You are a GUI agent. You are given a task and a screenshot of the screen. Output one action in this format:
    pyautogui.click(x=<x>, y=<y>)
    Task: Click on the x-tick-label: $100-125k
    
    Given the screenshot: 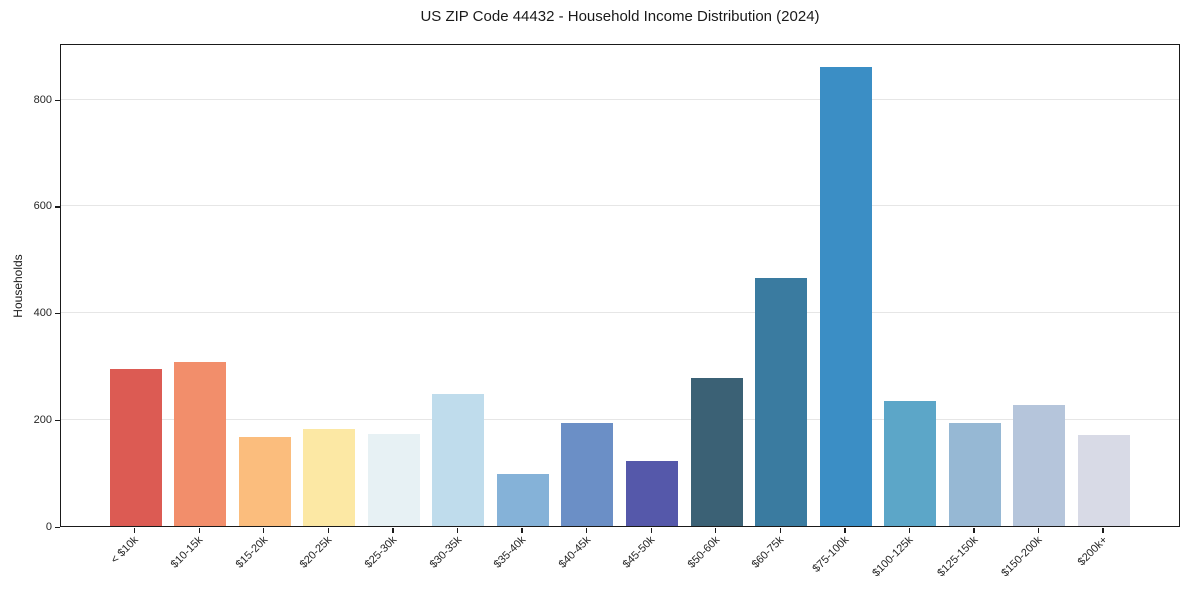 What is the action you would take?
    pyautogui.click(x=893, y=557)
    